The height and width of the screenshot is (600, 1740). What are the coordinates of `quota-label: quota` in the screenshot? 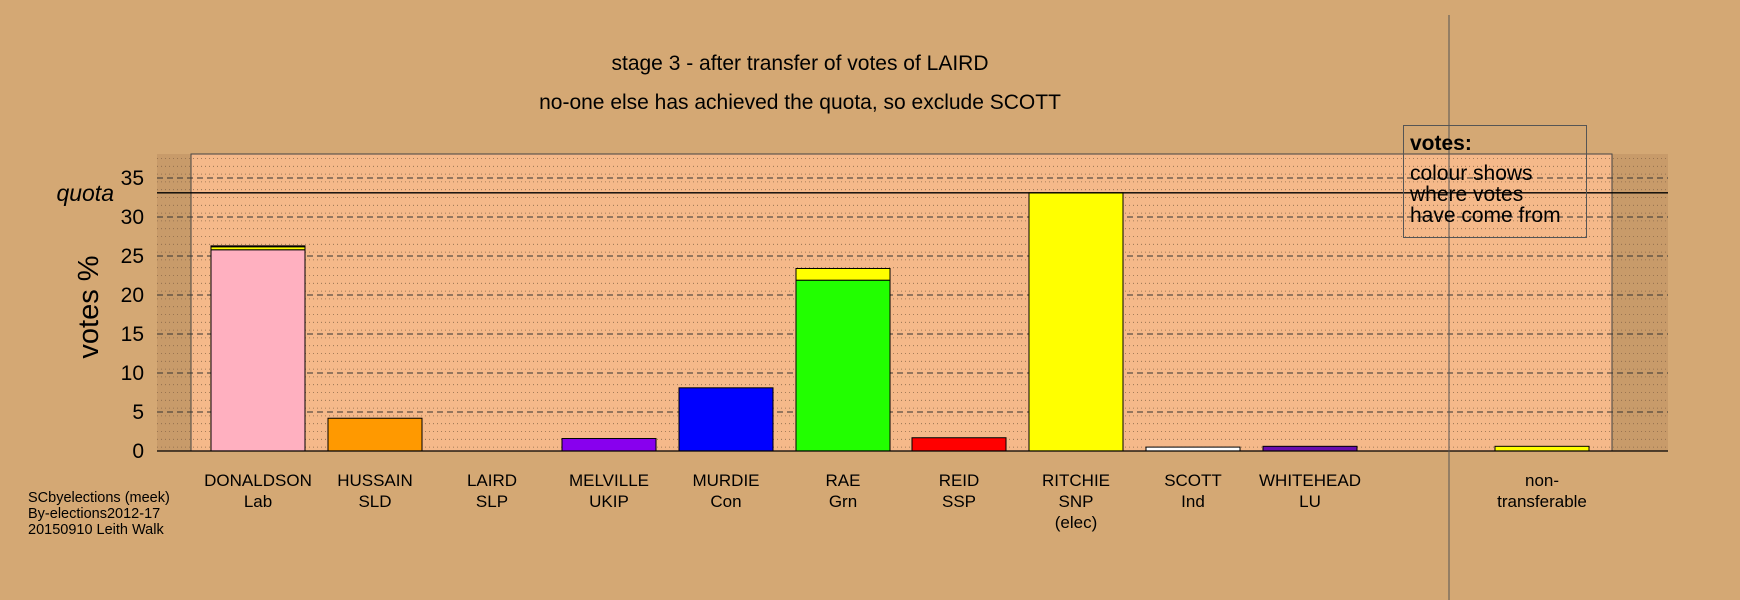 It's located at (85, 193).